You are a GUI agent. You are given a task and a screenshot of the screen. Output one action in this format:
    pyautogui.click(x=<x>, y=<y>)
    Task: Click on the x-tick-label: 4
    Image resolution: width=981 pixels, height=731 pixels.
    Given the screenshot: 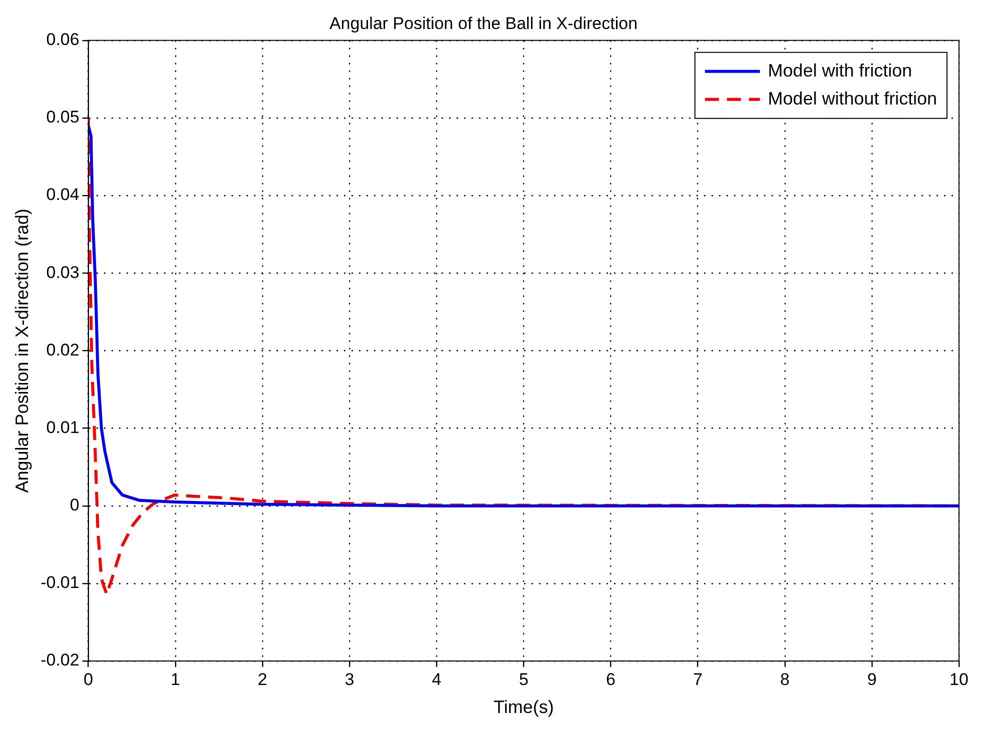 What is the action you would take?
    pyautogui.click(x=437, y=679)
    